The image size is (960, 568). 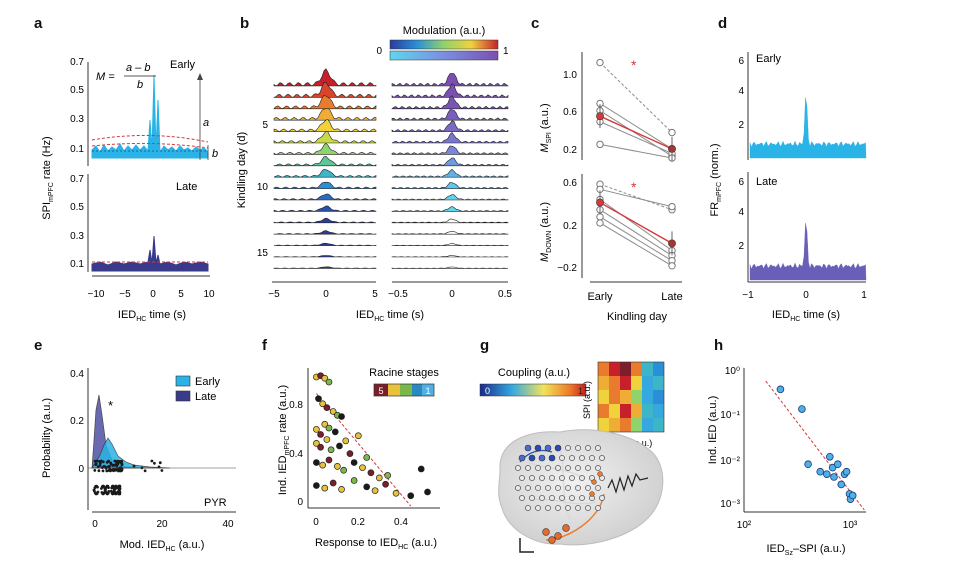 I want to click on panel-d-xlabel: IEDHC time (s), so click(x=806, y=316).